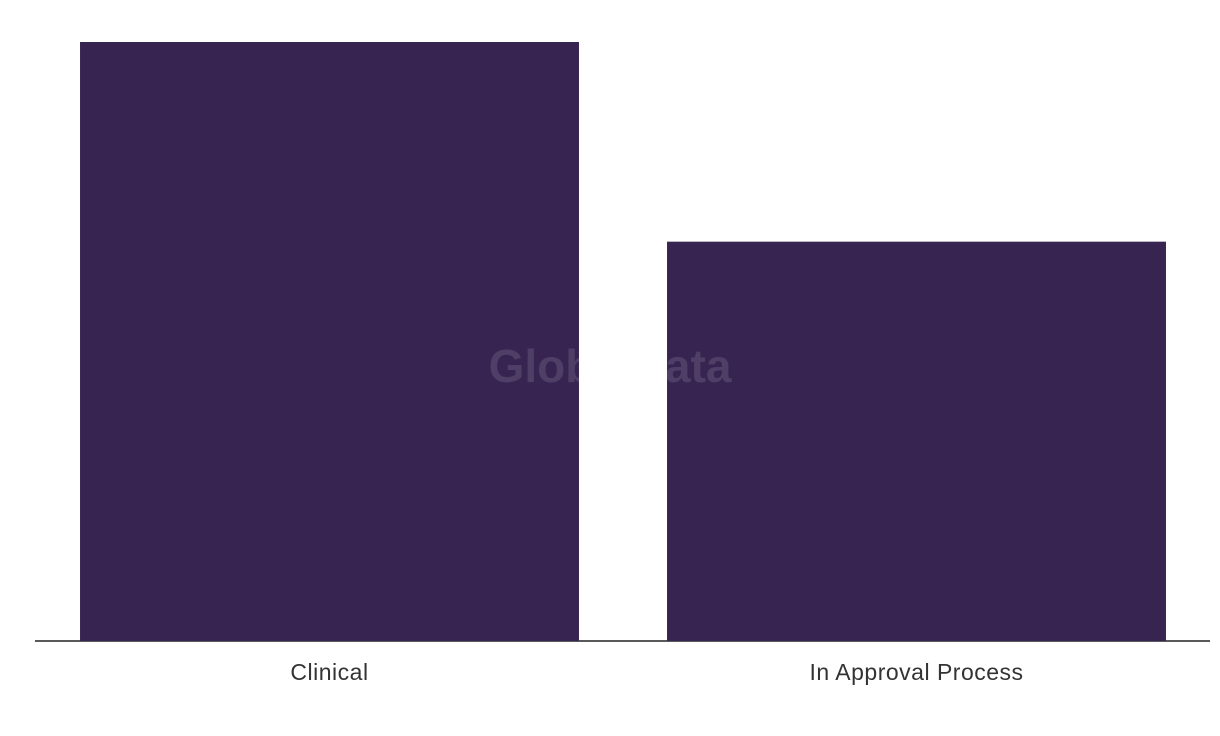  I want to click on x-tick-label: In Approval Process, so click(916, 672).